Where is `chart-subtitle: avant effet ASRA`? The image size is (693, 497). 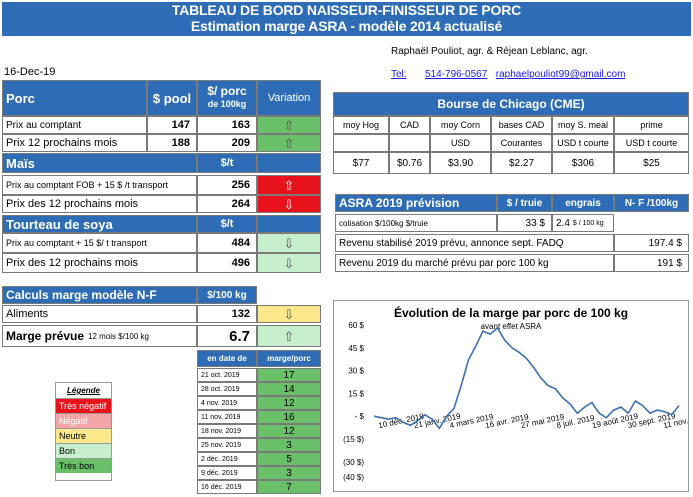
chart-subtitle: avant effet ASRA is located at coordinates (511, 326).